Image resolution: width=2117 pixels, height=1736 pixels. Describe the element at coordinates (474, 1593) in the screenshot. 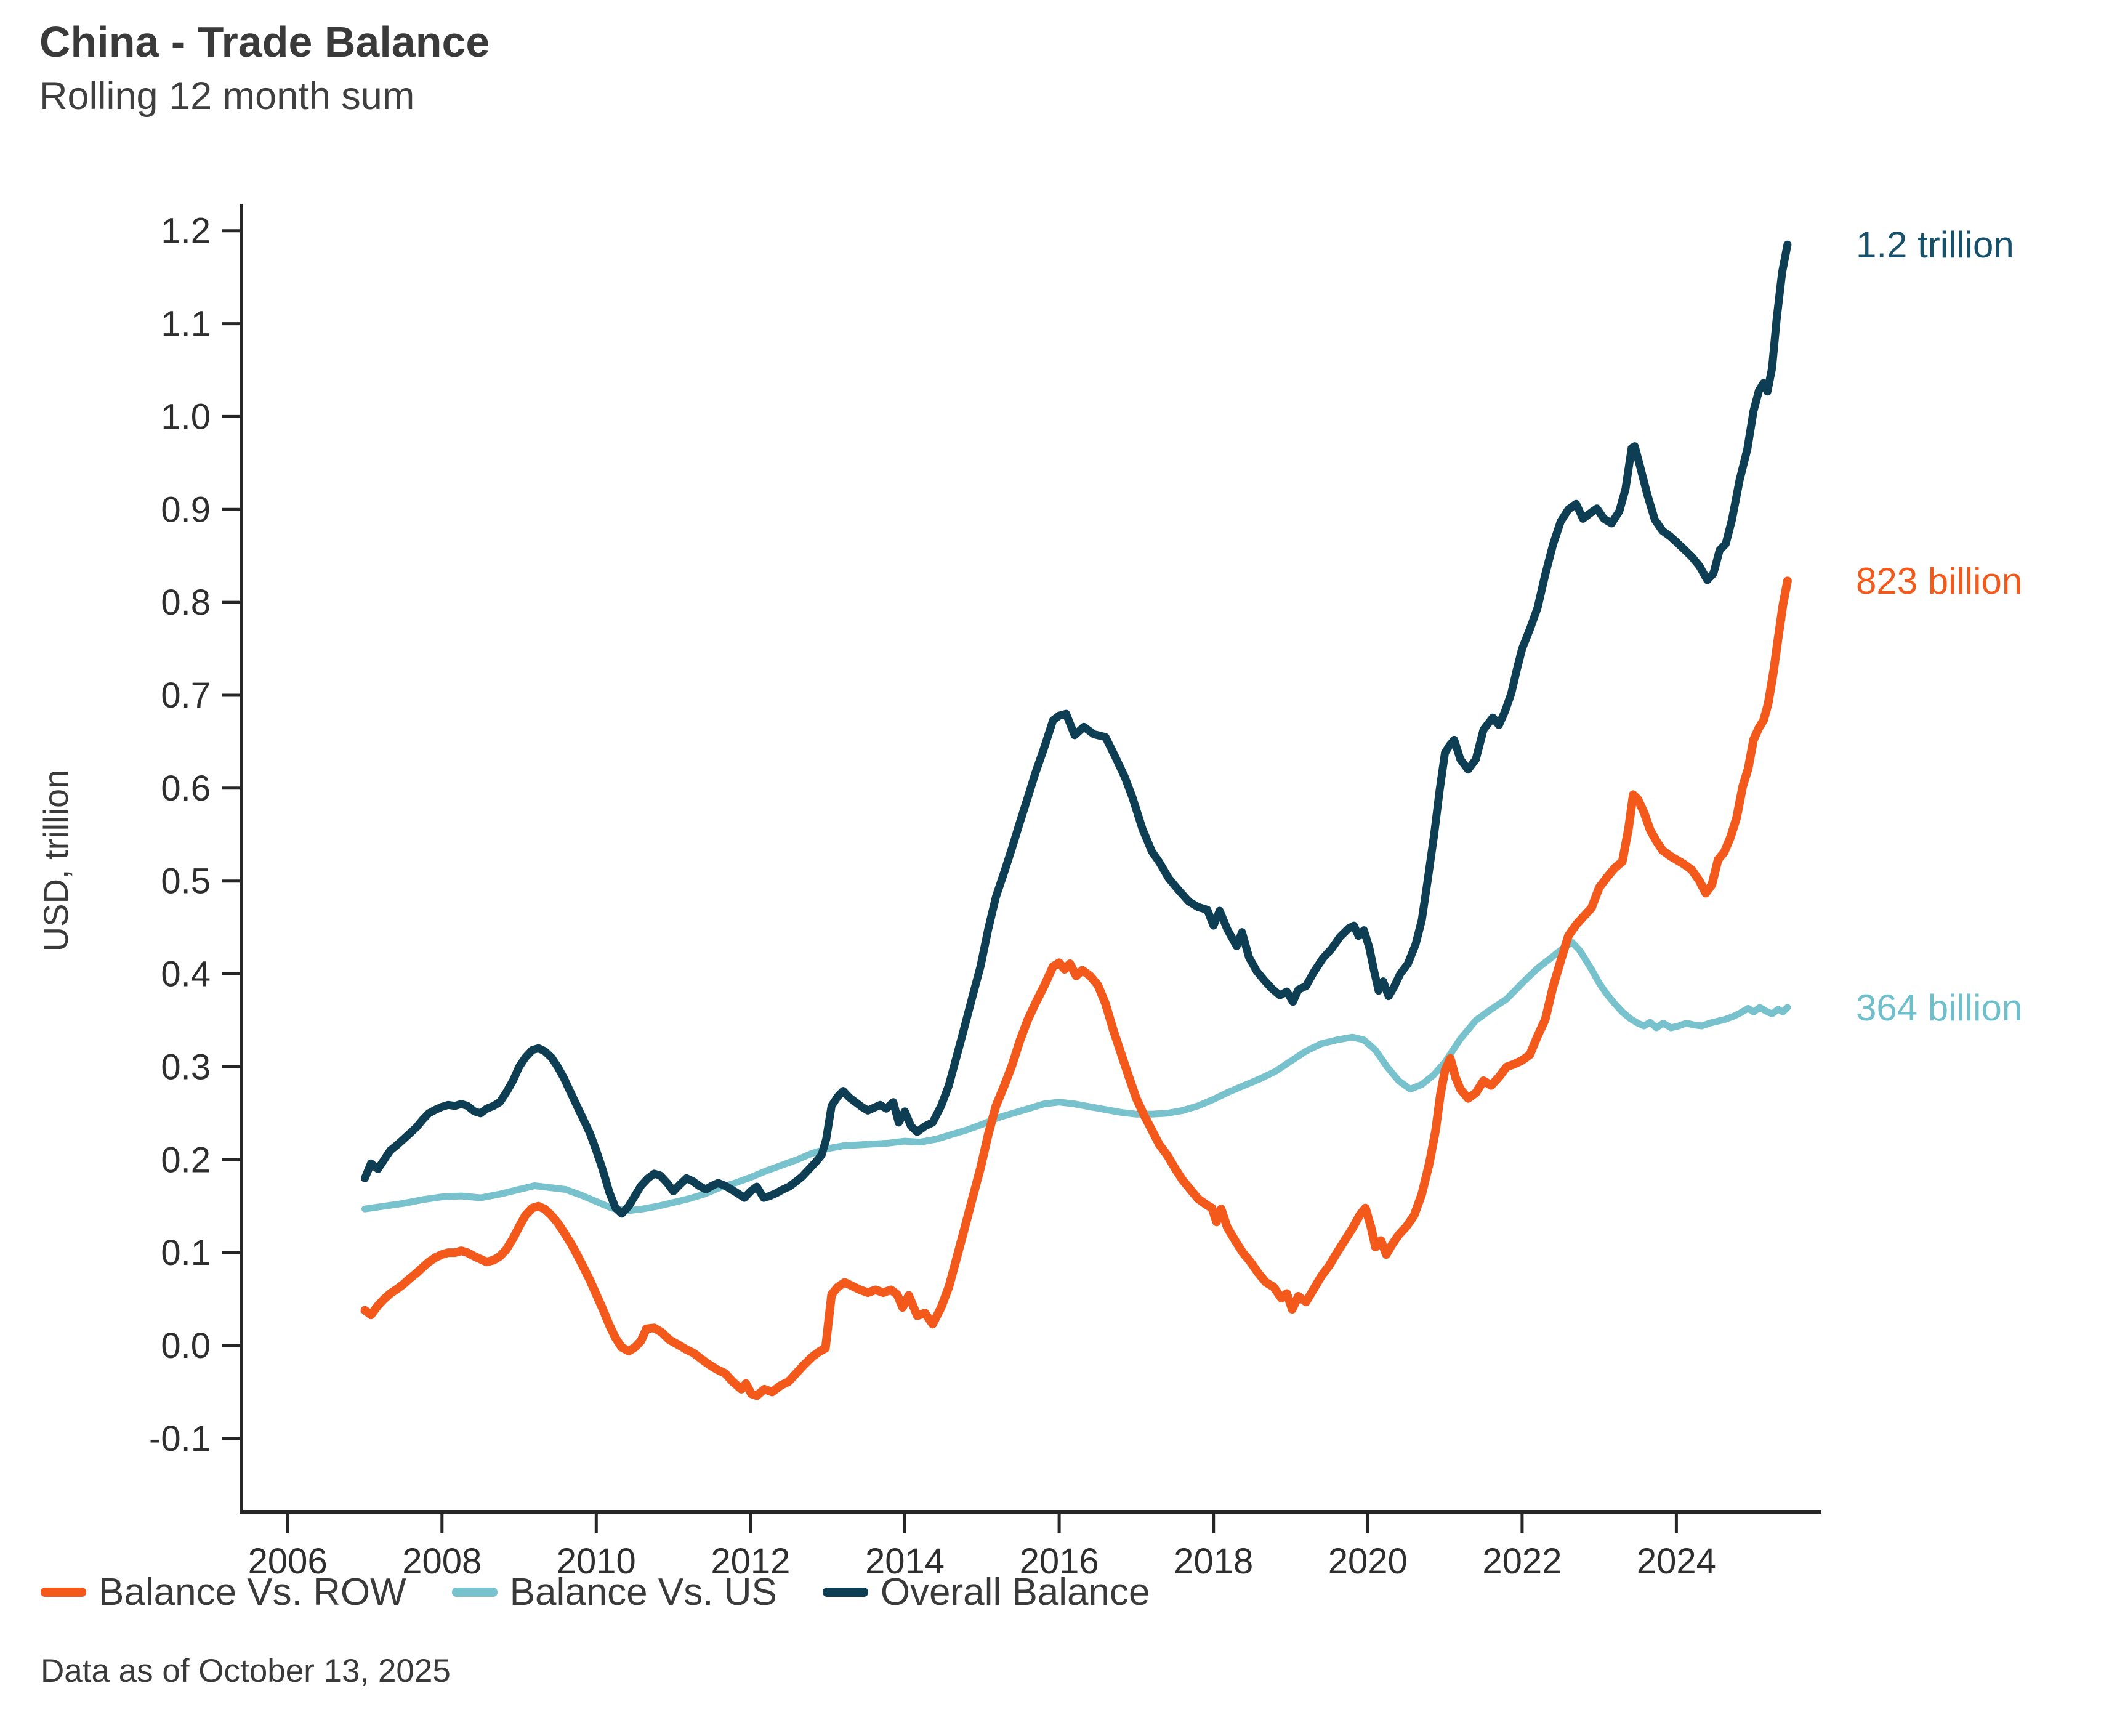

I see `legend-swatch-us` at that location.